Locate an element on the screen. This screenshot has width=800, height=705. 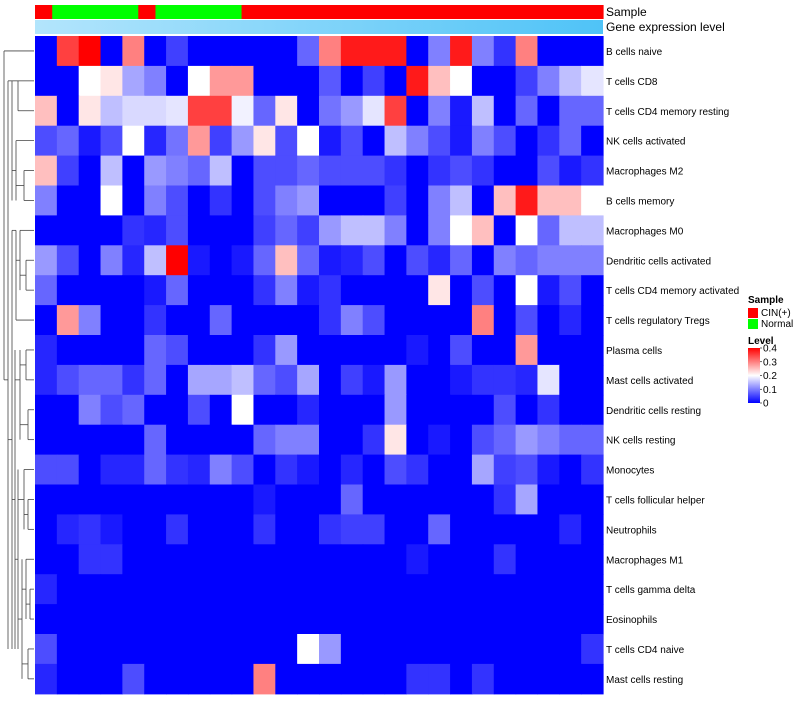
row-label: Mast cells activated is located at coordinates (649, 381).